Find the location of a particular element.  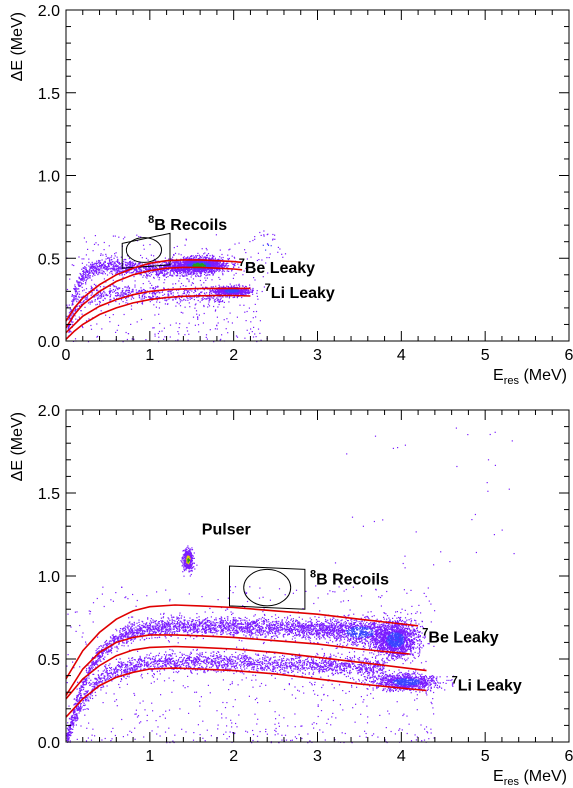

annotation-label: 7Be Leaky is located at coordinates (277, 267).